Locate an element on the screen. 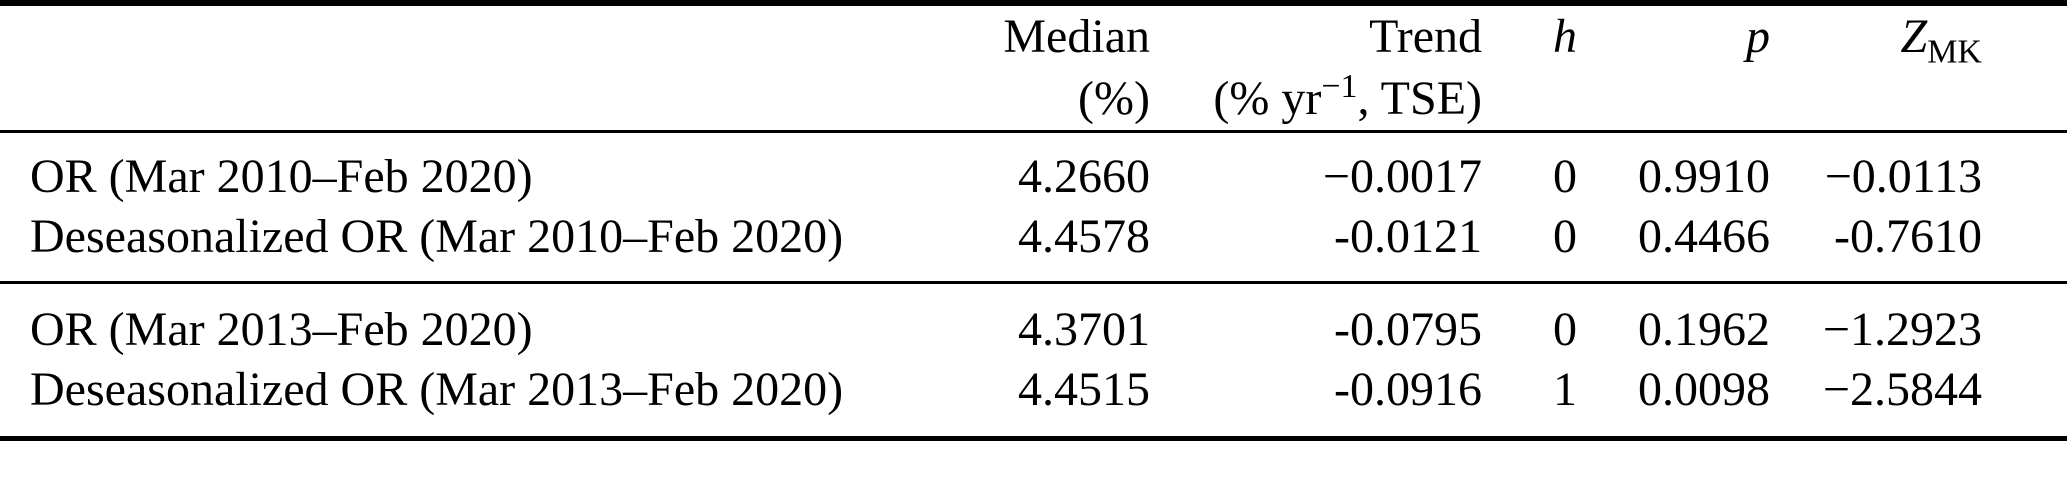 Image resolution: width=2067 pixels, height=482 pixels. cell-trend: -0.0795 is located at coordinates (1408, 329).